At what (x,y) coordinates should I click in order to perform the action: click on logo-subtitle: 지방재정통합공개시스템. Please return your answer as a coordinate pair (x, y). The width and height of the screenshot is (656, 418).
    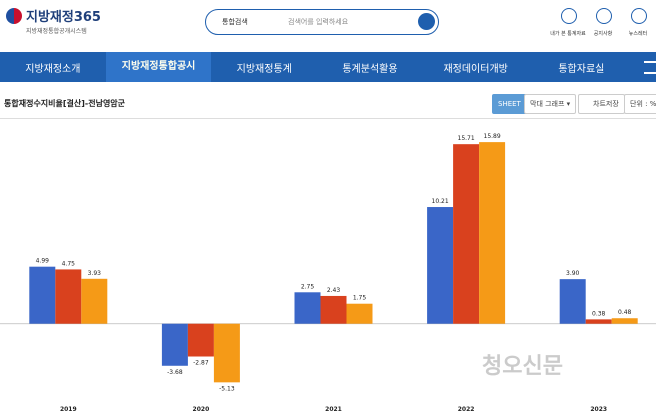
    Looking at the image, I should click on (56, 31).